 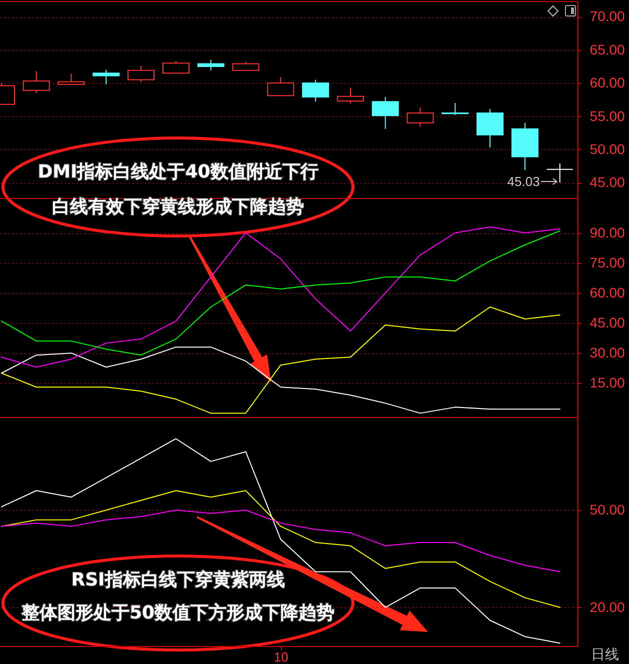 What do you see at coordinates (608, 116) in the screenshot?
I see `y-tick-label: 55.00` at bounding box center [608, 116].